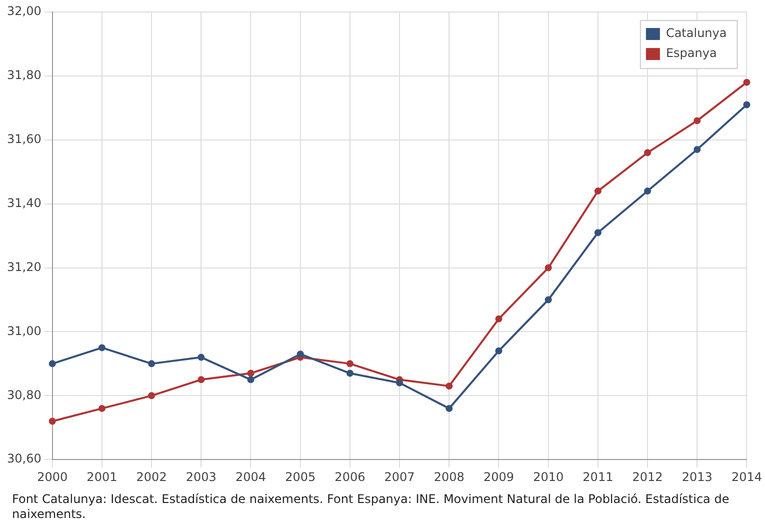 This screenshot has width=765, height=526. I want to click on x-tick-label: 2013, so click(697, 477).